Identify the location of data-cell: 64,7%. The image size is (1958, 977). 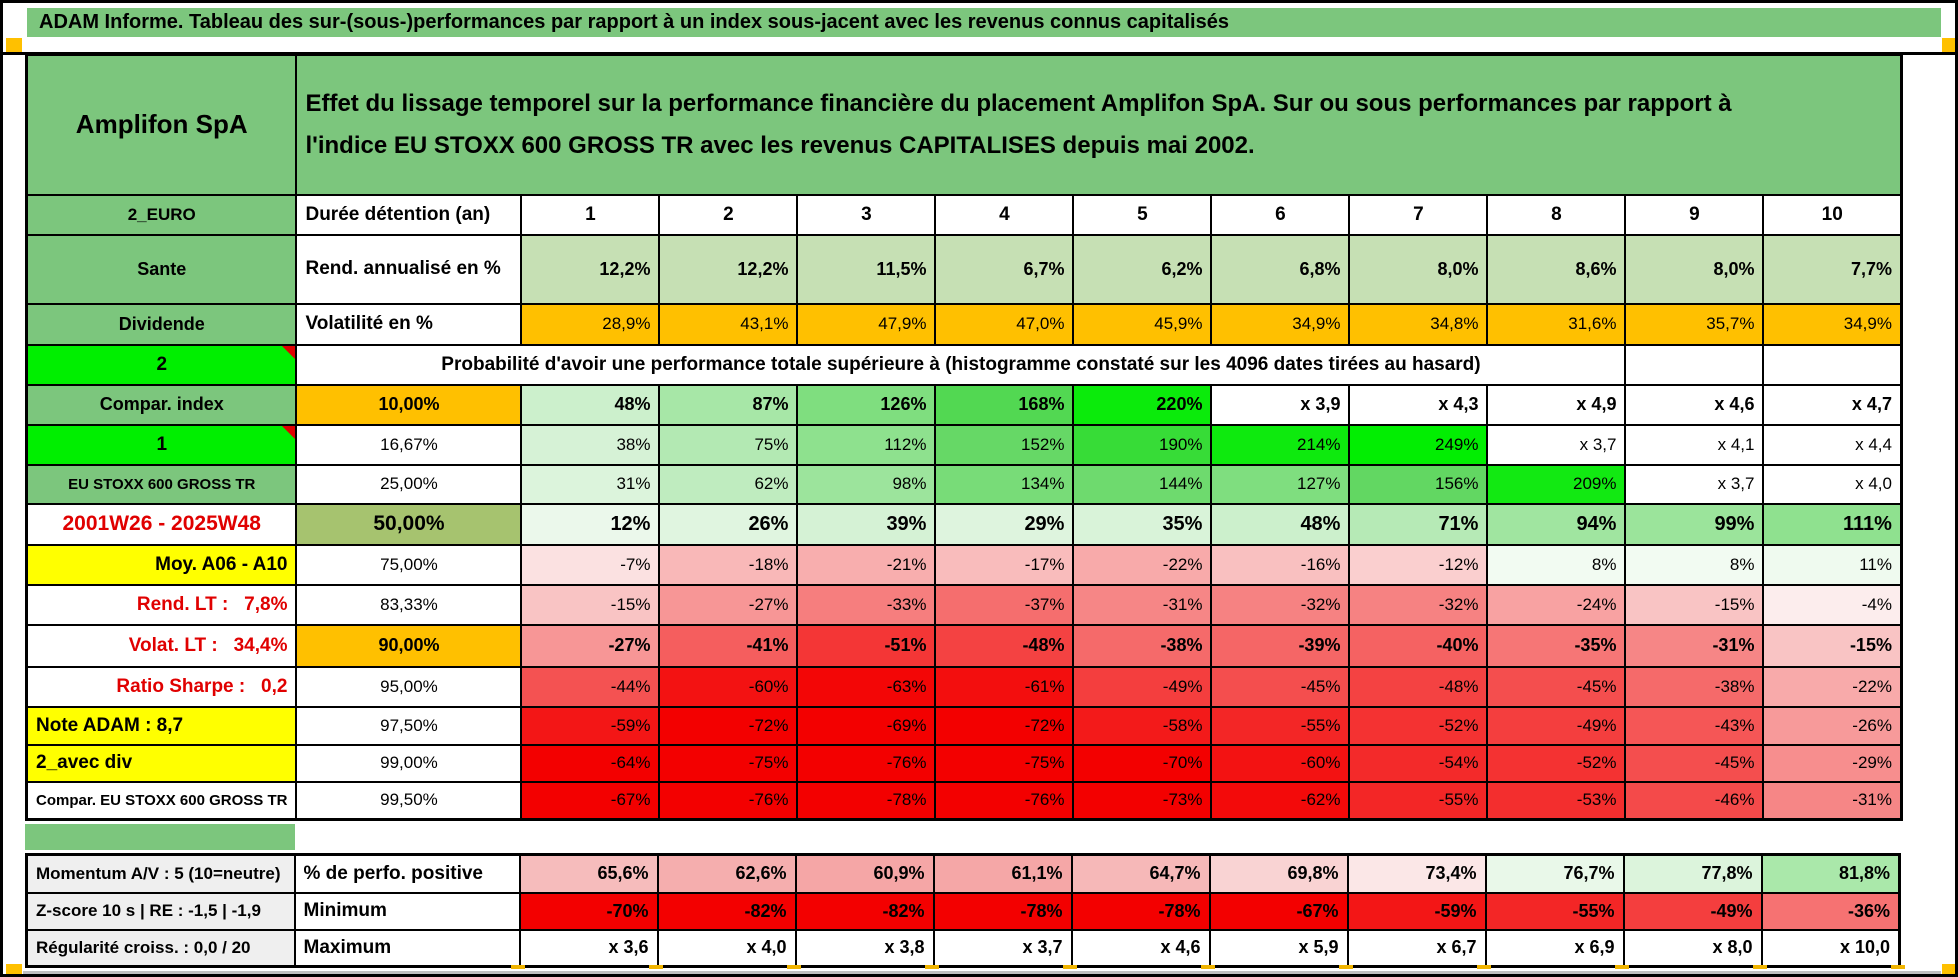
(1140, 873).